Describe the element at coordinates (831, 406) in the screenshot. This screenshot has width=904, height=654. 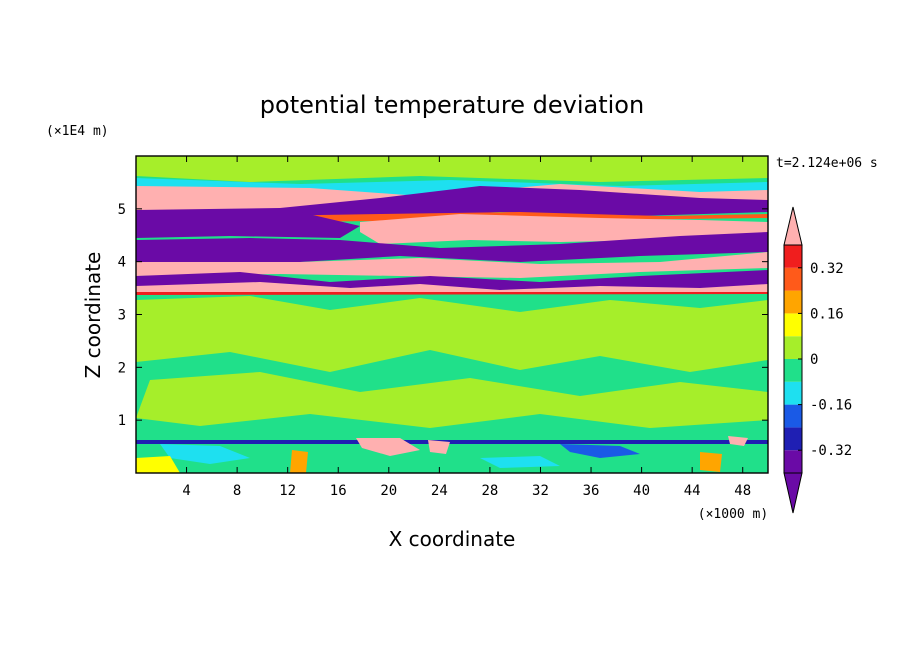
I see `colorbar-tick-label: -0.16` at that location.